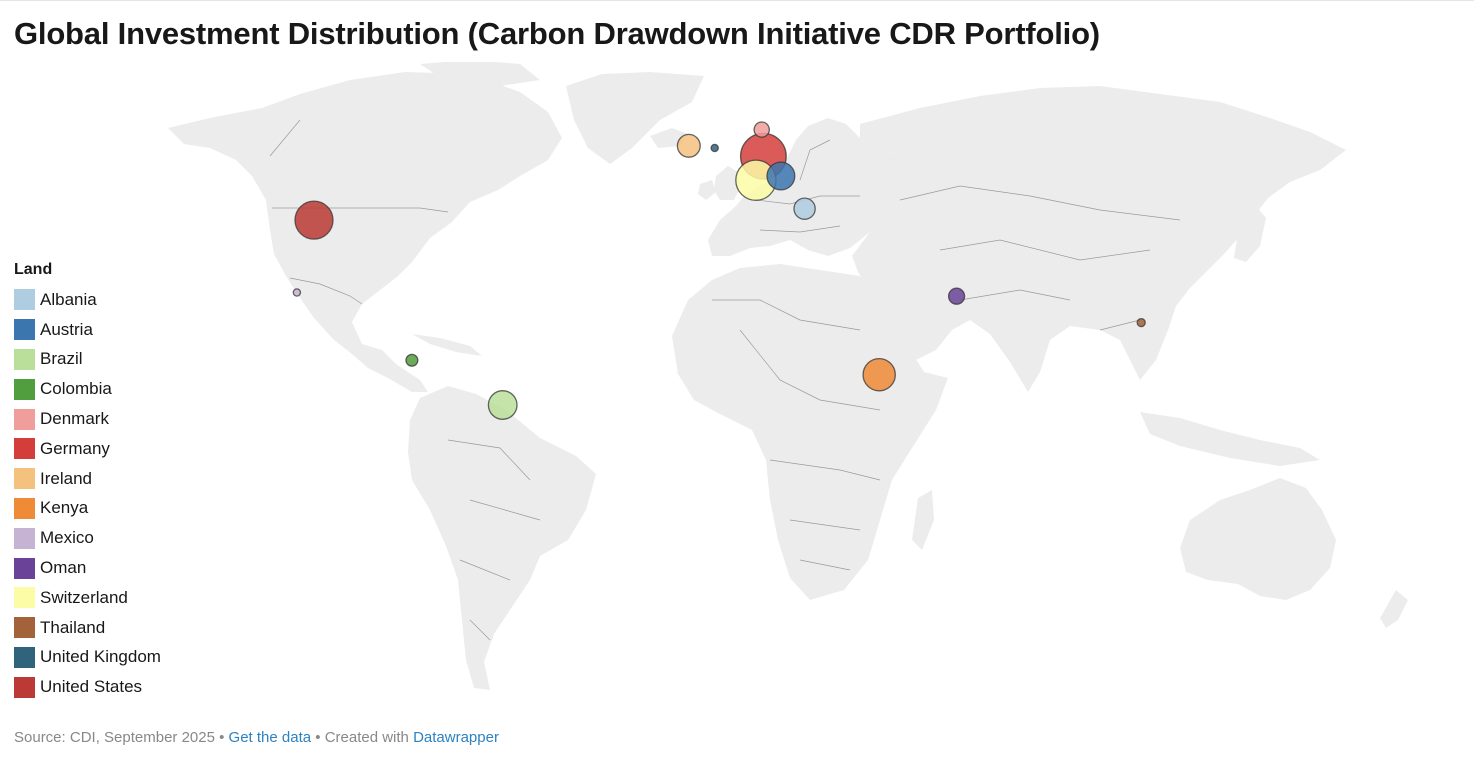 This screenshot has height=762, width=1474. What do you see at coordinates (796, 435) in the screenshot?
I see `border-africa` at bounding box center [796, 435].